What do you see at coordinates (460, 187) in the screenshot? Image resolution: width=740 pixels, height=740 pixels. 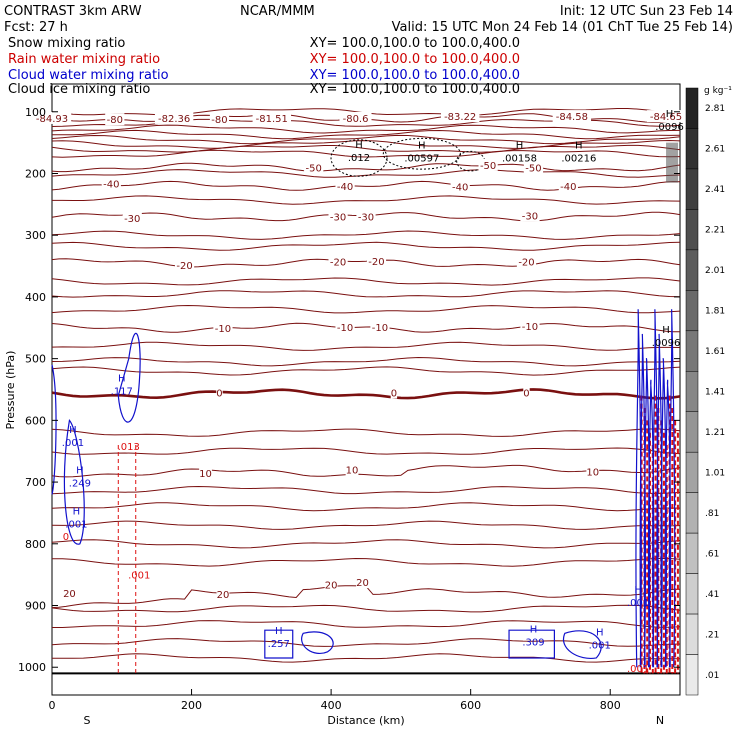 I see `temperature-label: -40` at bounding box center [460, 187].